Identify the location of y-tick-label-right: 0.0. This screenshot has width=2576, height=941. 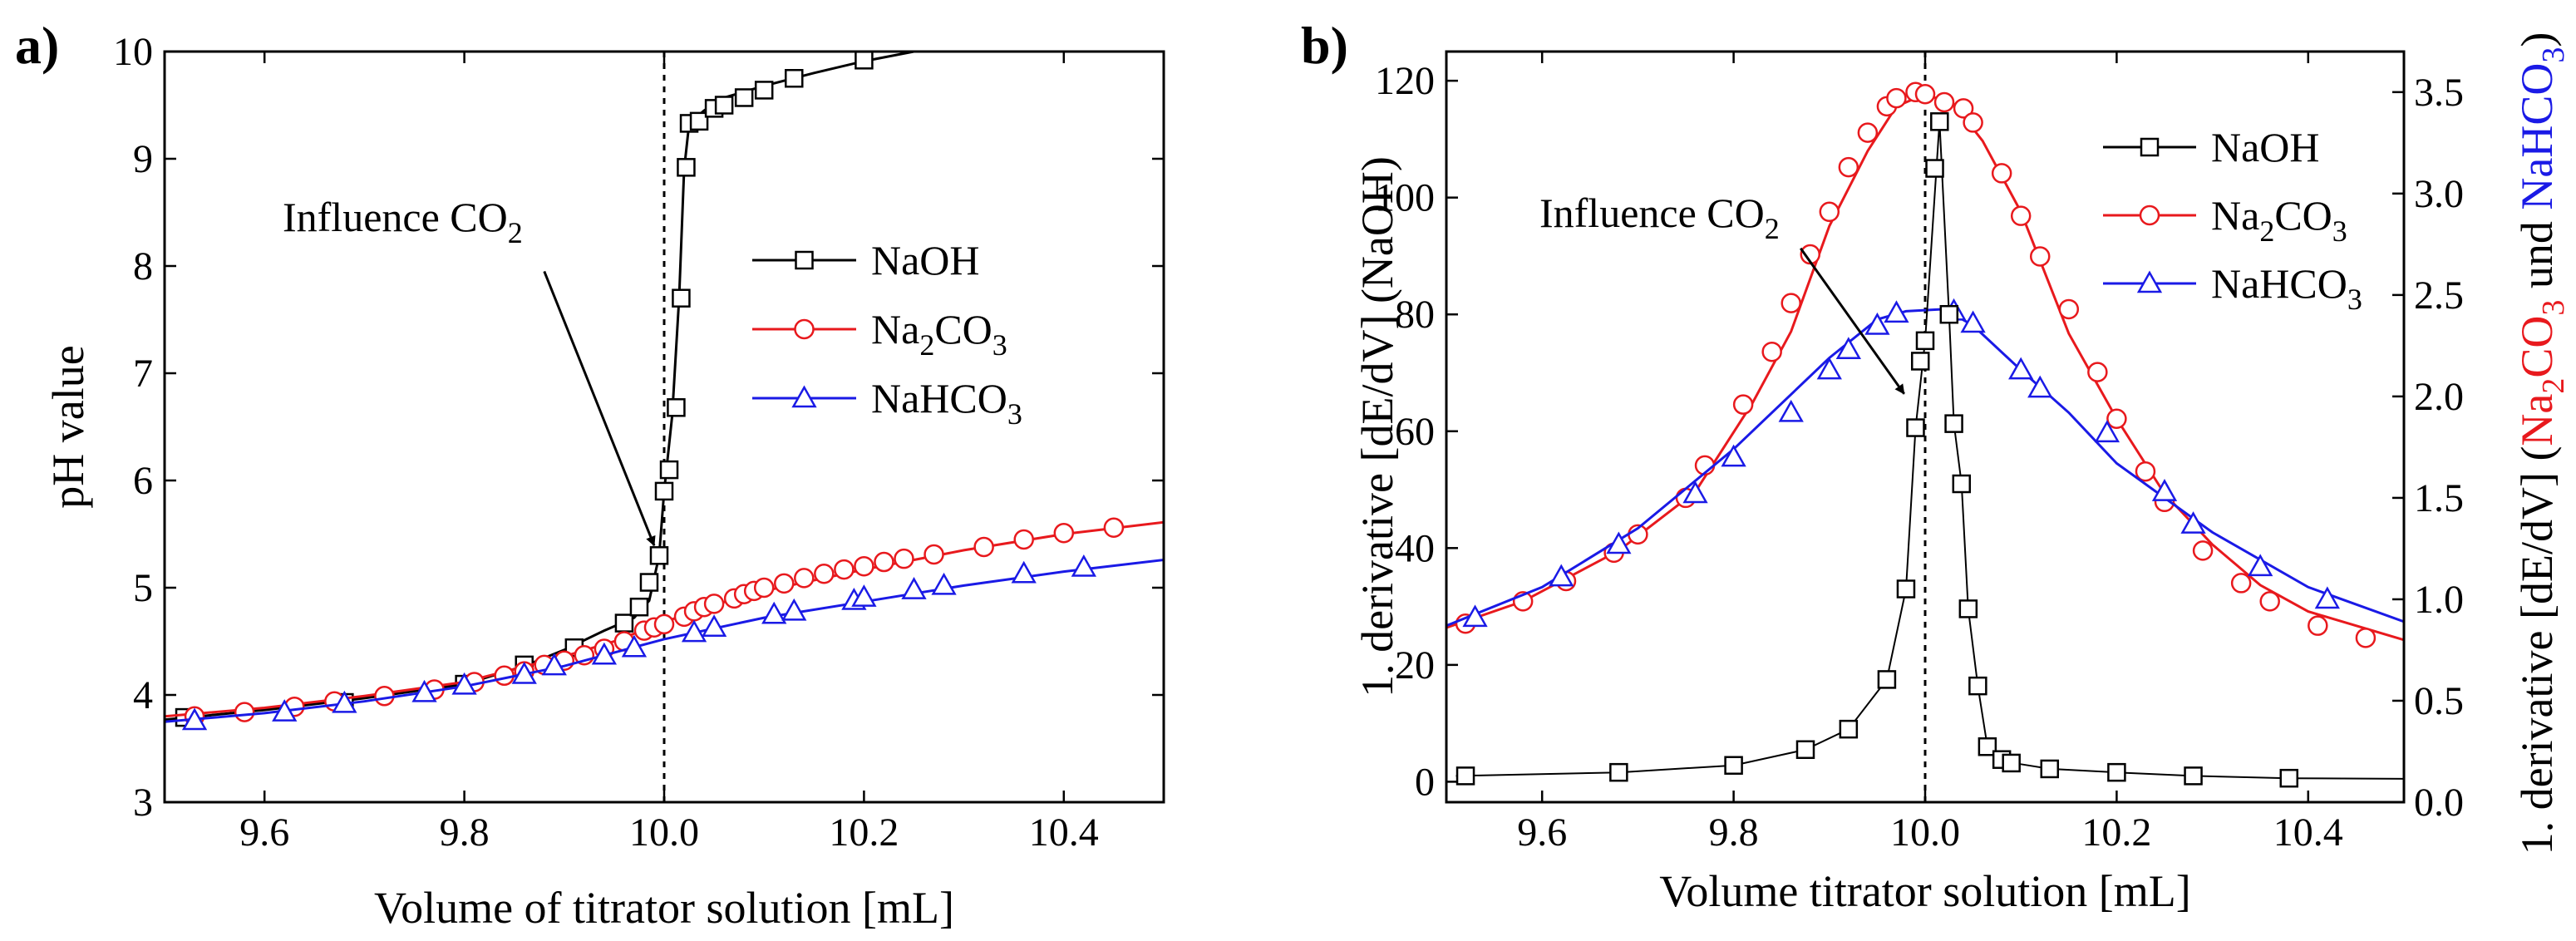
(2439, 803).